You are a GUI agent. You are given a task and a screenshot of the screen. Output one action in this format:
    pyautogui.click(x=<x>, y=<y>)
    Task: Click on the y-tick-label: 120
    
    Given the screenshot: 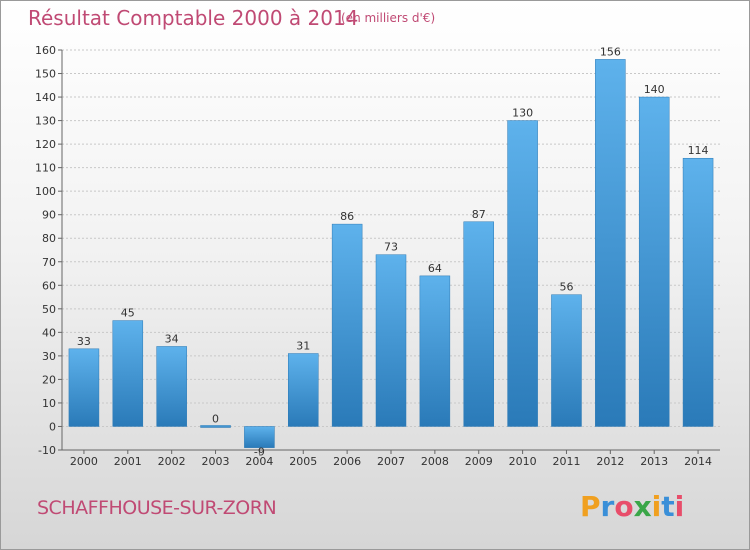 What is the action you would take?
    pyautogui.click(x=45, y=144)
    